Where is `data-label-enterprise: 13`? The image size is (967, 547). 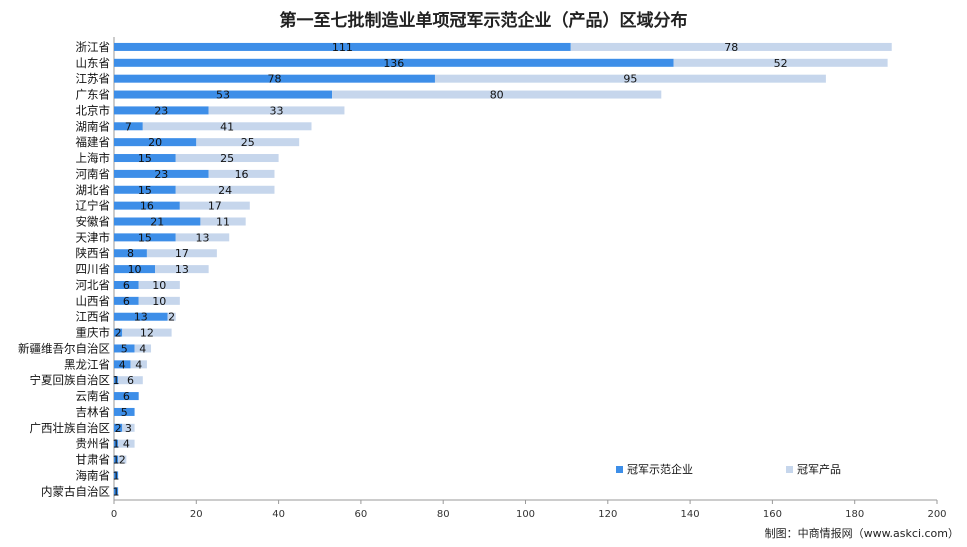
data-label-enterprise: 13 is located at coordinates (141, 317).